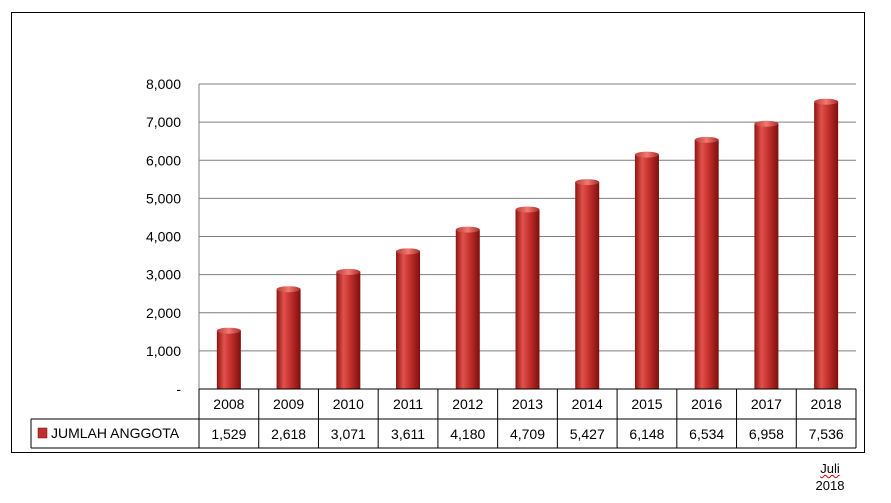 This screenshot has height=503, width=891. Describe the element at coordinates (646, 404) in the screenshot. I see `x-category-label: 2015` at that location.